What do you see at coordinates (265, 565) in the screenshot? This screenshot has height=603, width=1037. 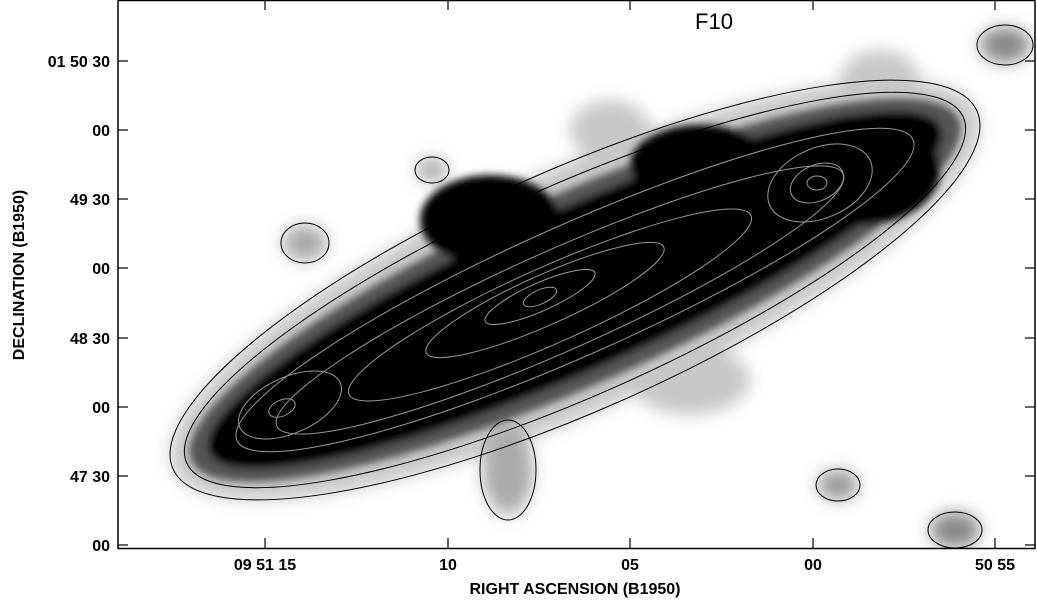 I see `x-tick-label: 09 51 15` at bounding box center [265, 565].